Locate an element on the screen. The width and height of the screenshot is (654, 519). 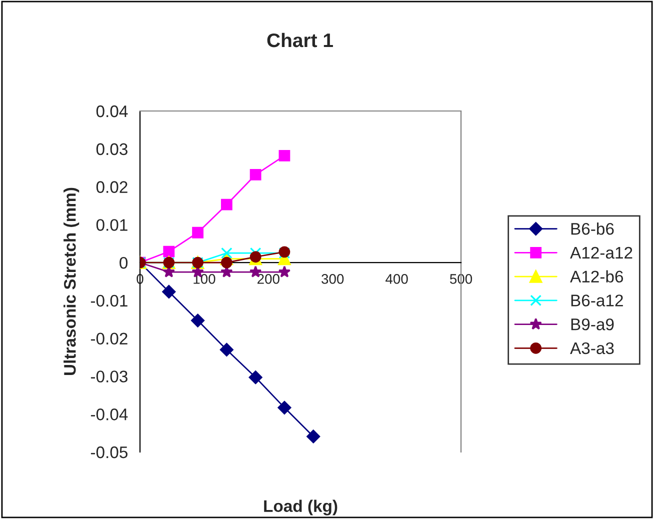
x-tick-label: 300 is located at coordinates (333, 279).